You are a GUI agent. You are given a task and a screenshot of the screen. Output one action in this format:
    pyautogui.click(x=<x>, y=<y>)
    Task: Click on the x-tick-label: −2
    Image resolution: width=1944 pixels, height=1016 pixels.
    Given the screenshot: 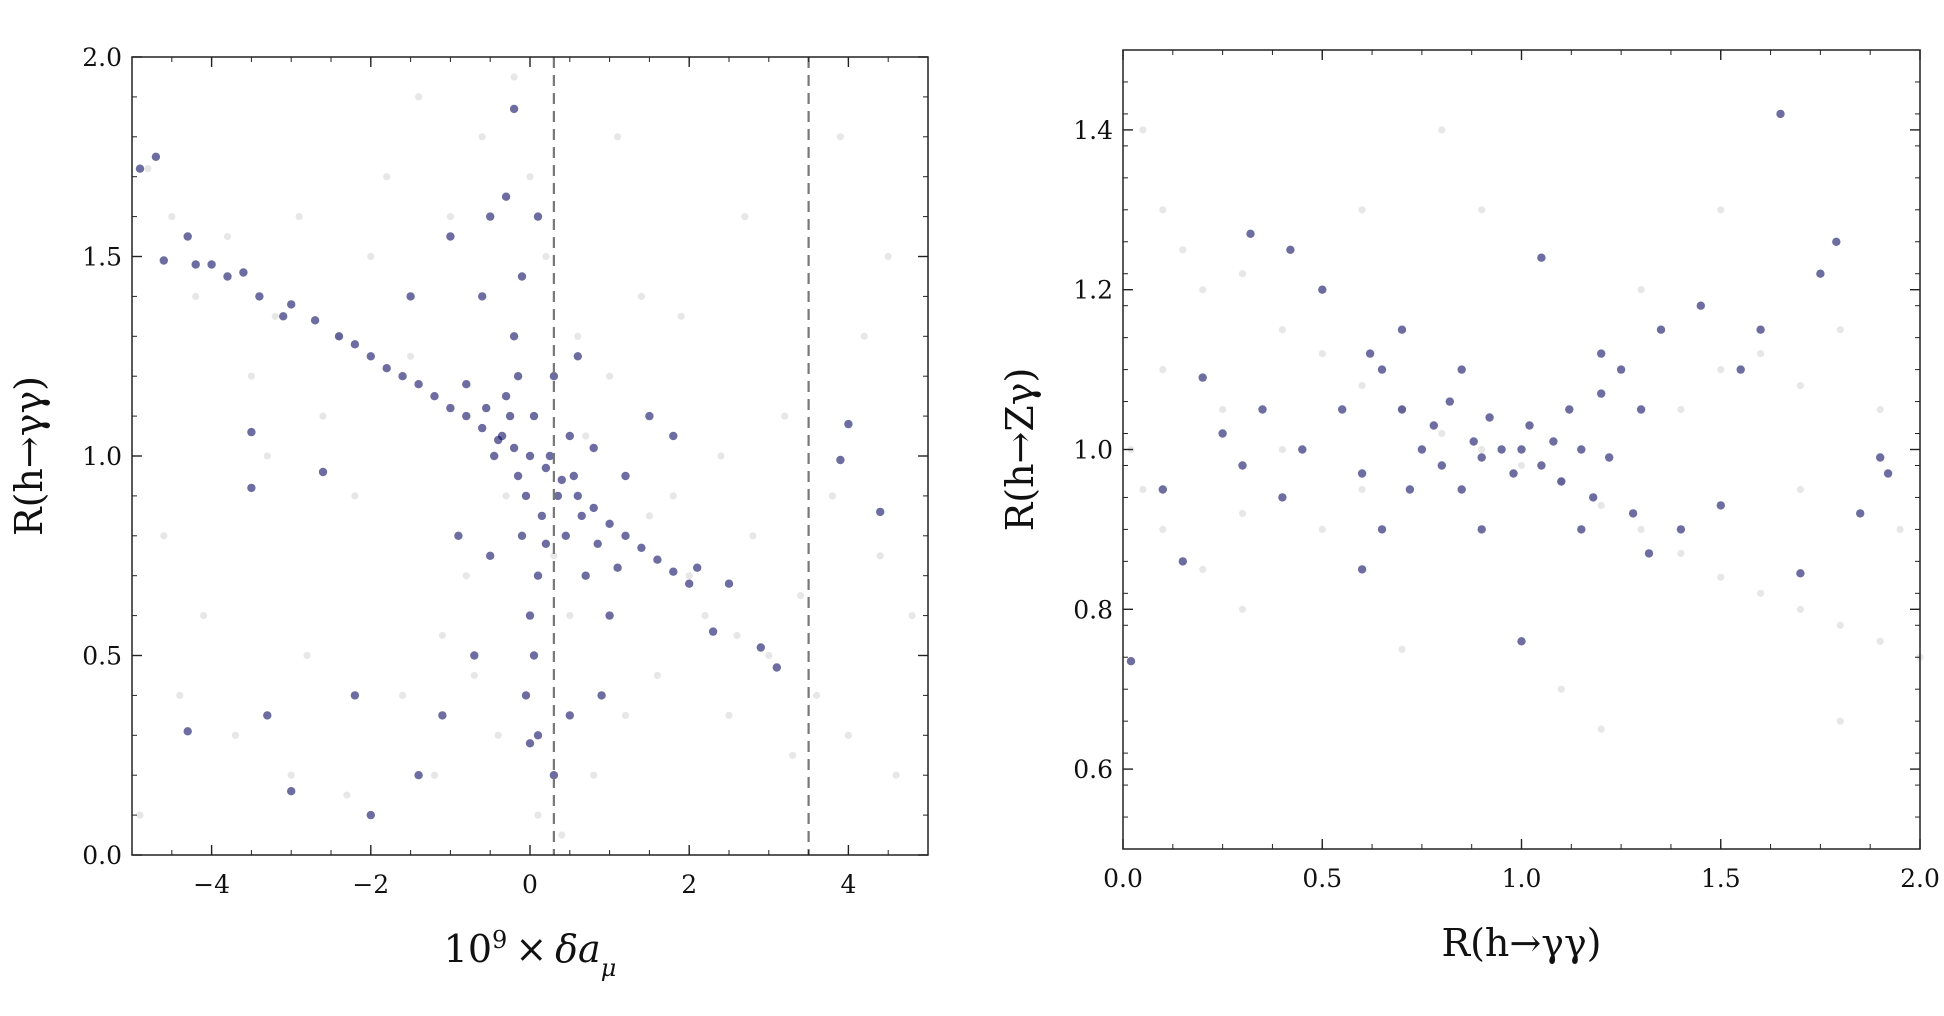 What is the action you would take?
    pyautogui.click(x=370, y=884)
    